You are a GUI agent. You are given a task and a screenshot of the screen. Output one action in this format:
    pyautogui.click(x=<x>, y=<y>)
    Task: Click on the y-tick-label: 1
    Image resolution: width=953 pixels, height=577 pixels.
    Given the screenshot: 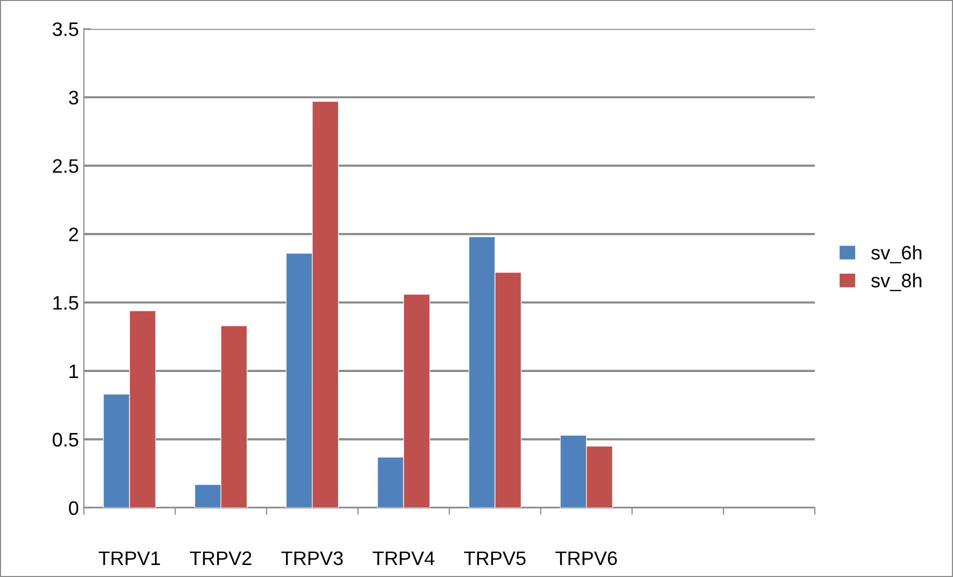 What is the action you would take?
    pyautogui.click(x=74, y=371)
    